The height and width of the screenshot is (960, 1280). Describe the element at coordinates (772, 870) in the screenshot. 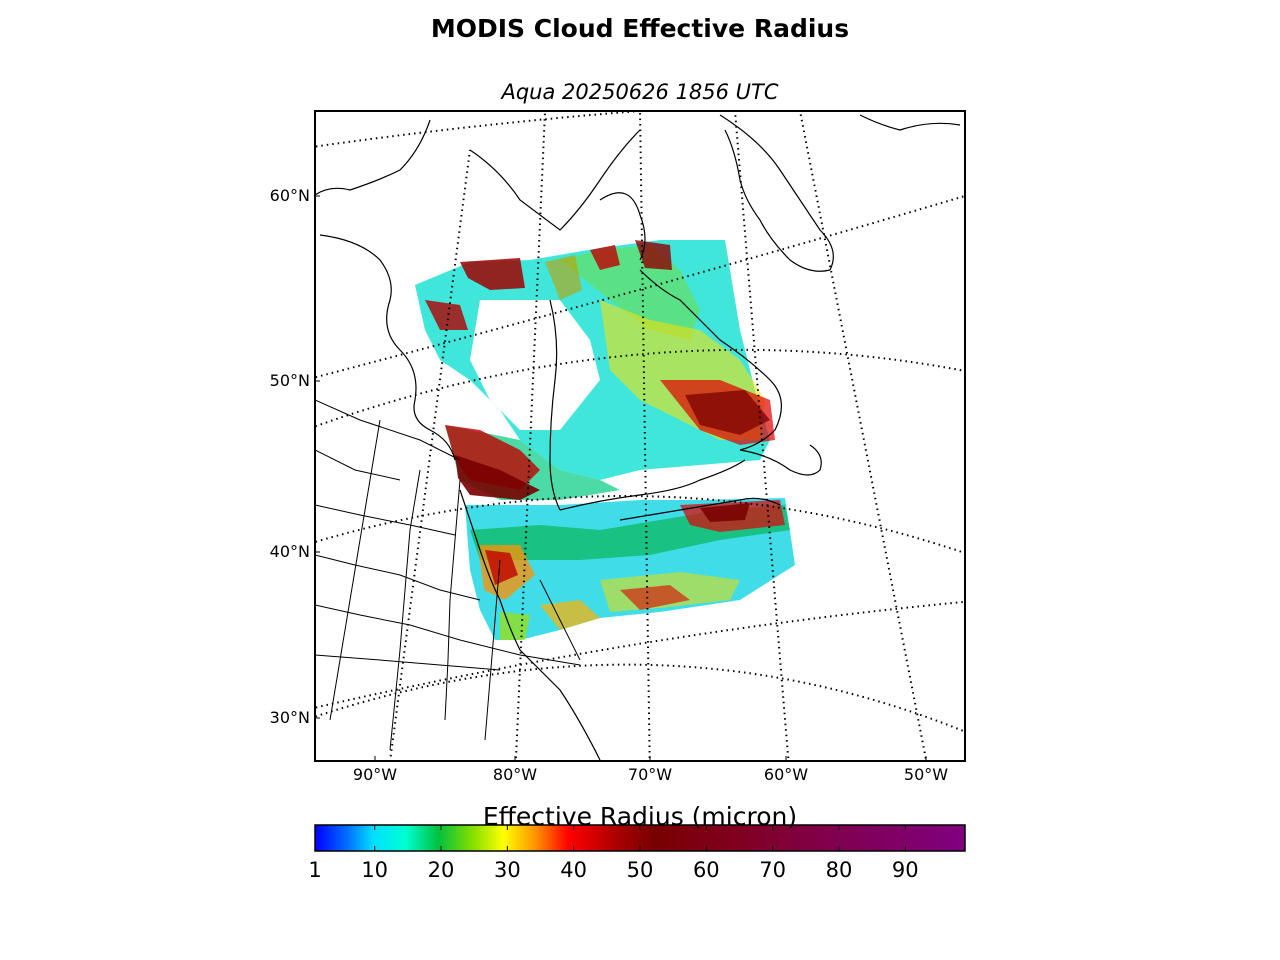

I see `colorbar-tick-label: 70` at that location.